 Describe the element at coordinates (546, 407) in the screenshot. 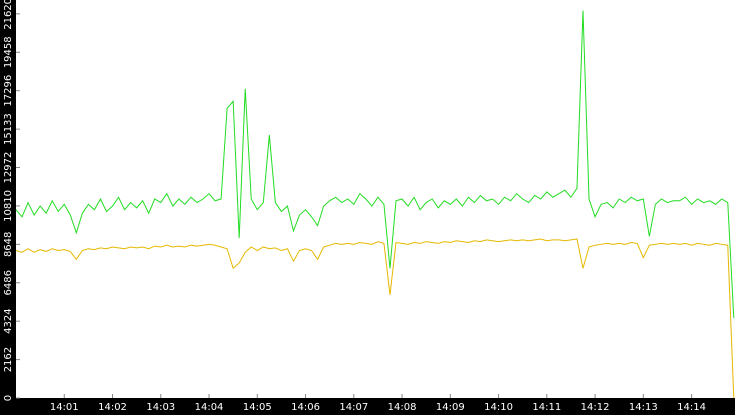

I see `x-tick-label: 14:11` at that location.